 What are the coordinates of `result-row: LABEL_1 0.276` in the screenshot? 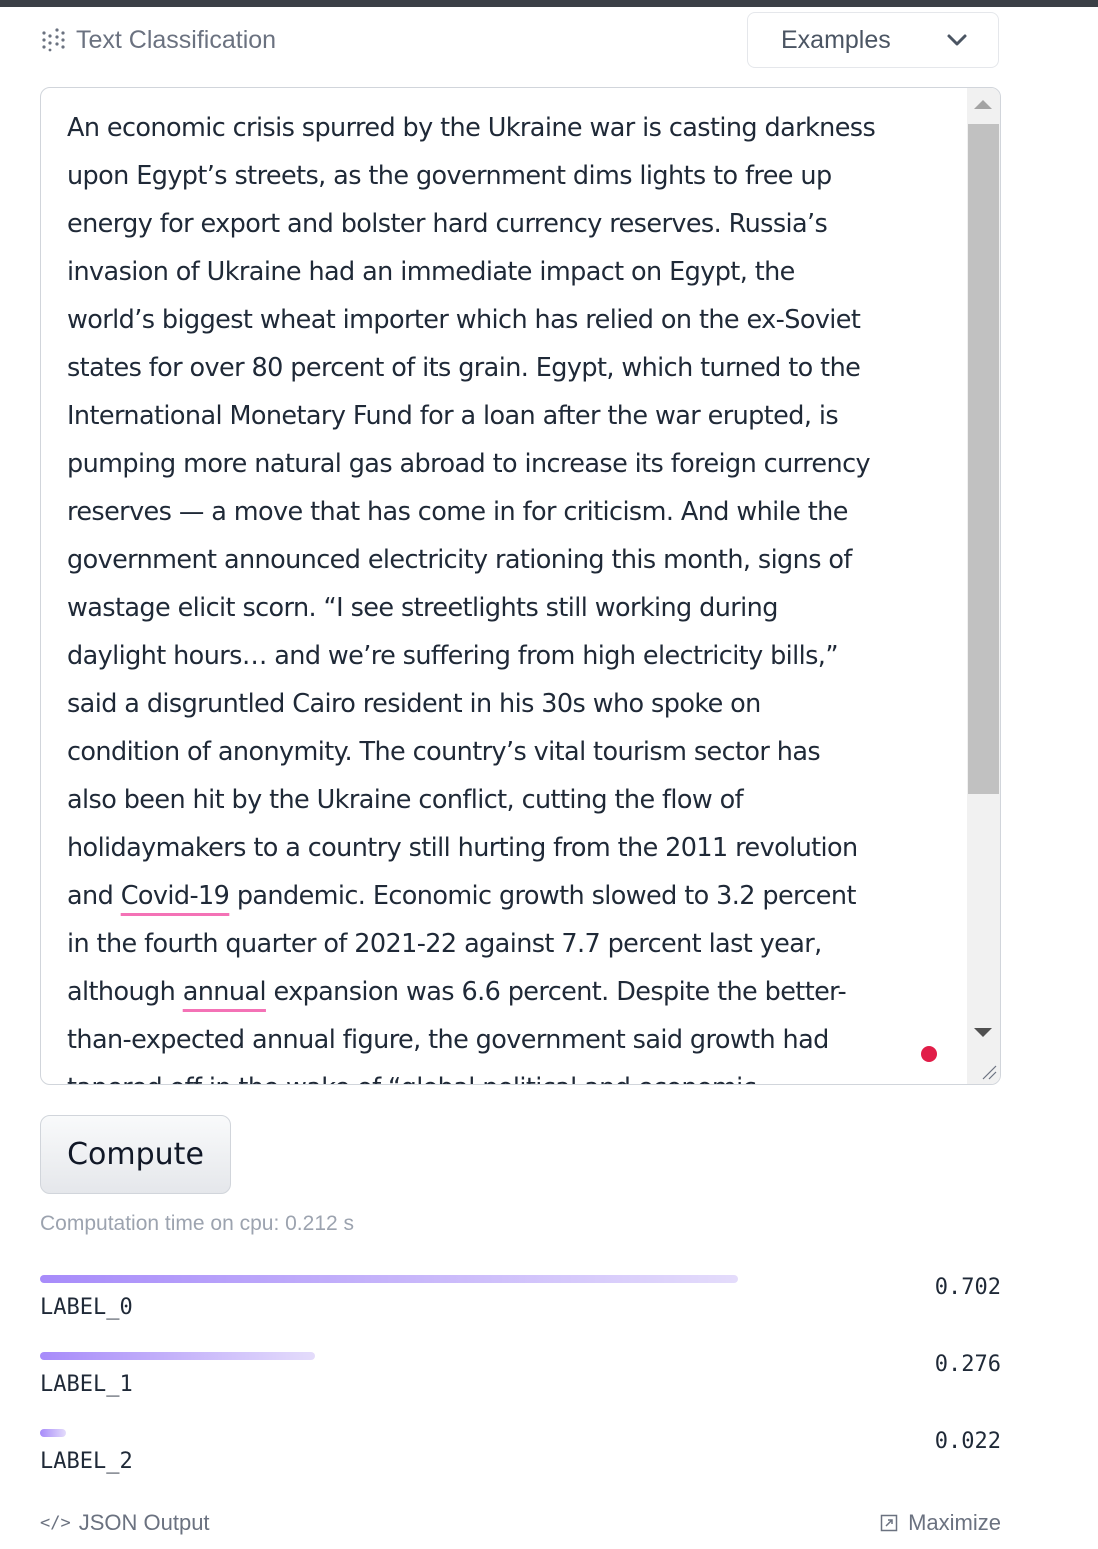 It's located at (520, 1387).